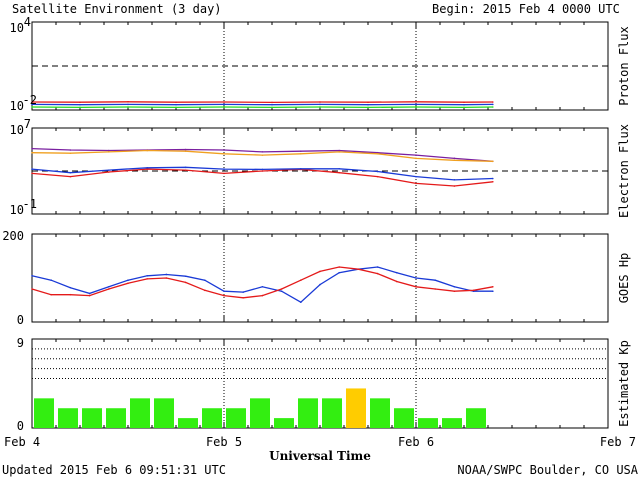 The height and width of the screenshot is (480, 640). What do you see at coordinates (17, 28) in the screenshot?
I see `proton-ytick-top: 10` at bounding box center [17, 28].